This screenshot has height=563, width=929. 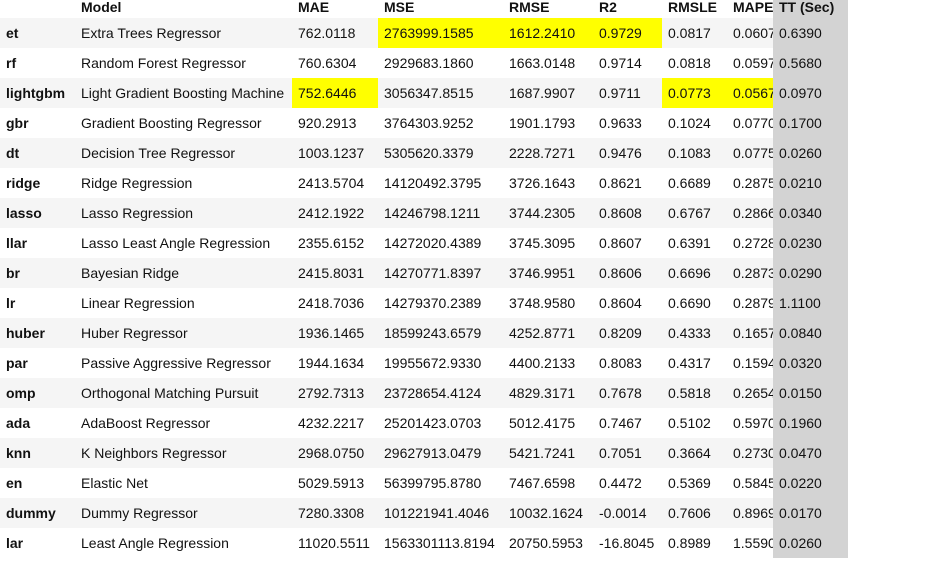 I want to click on cell-mae: 2413.5704, so click(x=335, y=183).